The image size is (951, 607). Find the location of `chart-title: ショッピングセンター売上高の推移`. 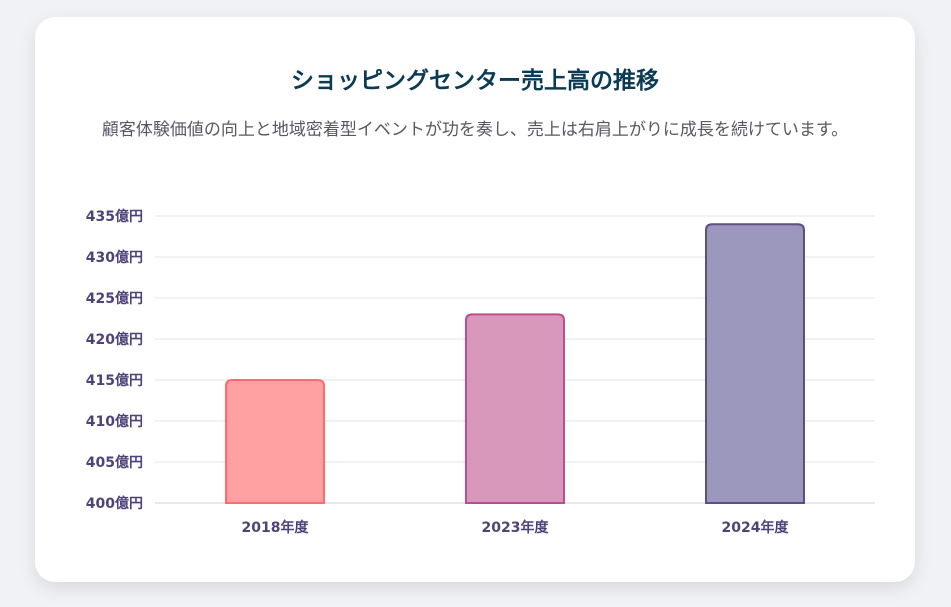

chart-title: ショッピングセンター売上高の推移 is located at coordinates (475, 81).